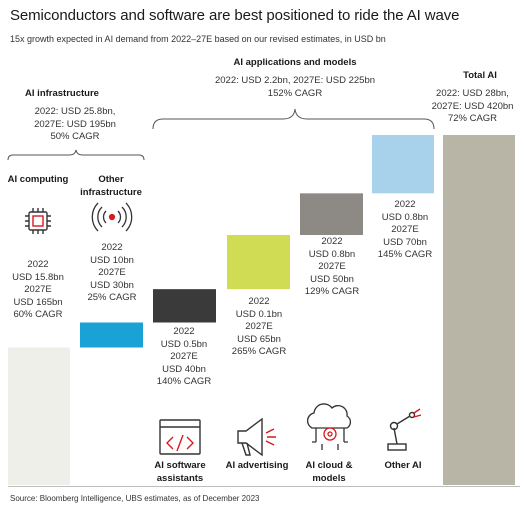  Describe the element at coordinates (328, 426) in the screenshot. I see `cloud-gear-icon` at that location.